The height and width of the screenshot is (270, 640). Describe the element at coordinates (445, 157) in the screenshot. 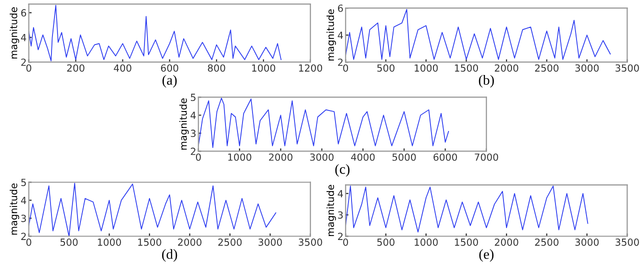

I see `x-tick-label: 6000` at that location.